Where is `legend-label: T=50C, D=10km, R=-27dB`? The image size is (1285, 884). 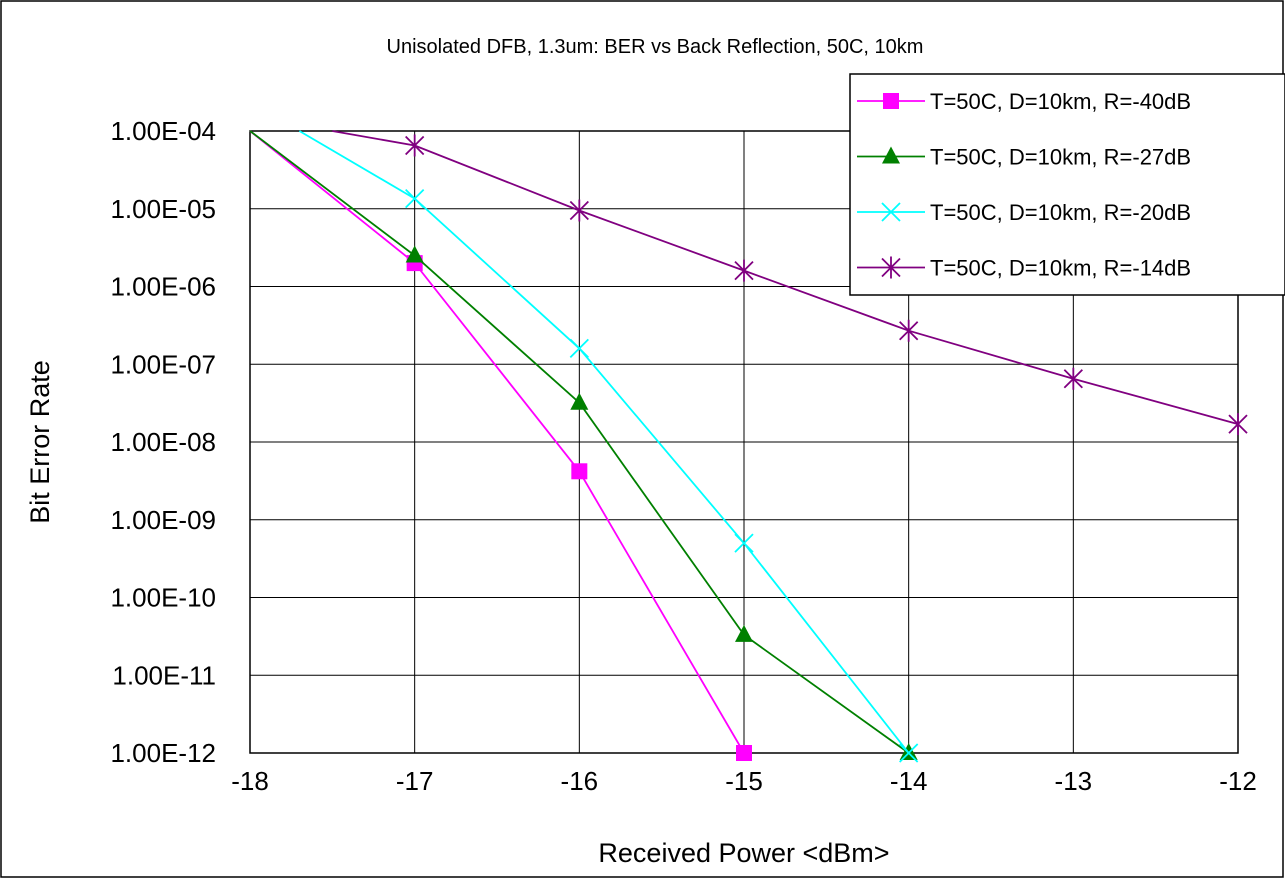
legend-label: T=50C, D=10km, R=-27dB is located at coordinates (1060, 157).